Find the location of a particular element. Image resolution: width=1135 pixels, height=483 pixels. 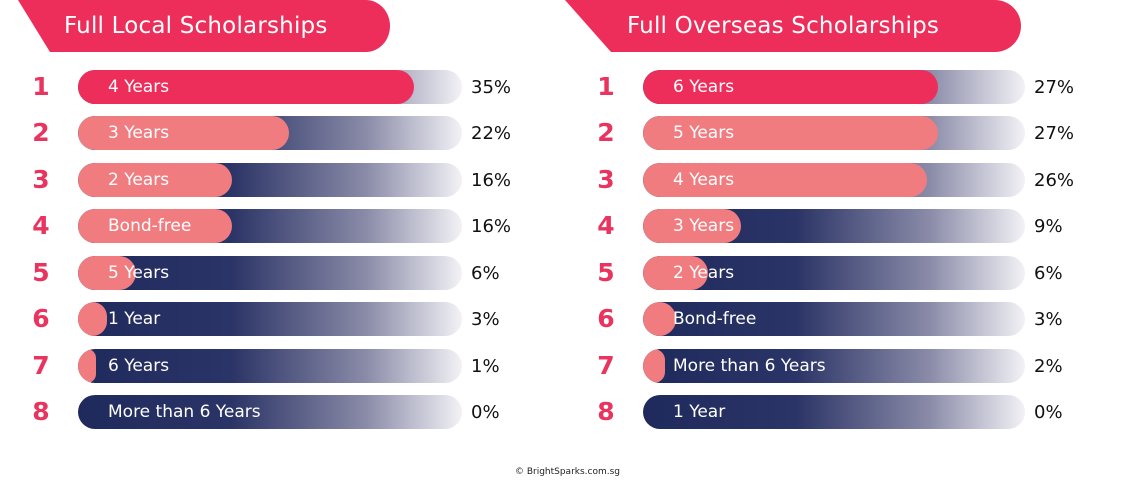

overseas-bar-track: 3 Years is located at coordinates (834, 226).